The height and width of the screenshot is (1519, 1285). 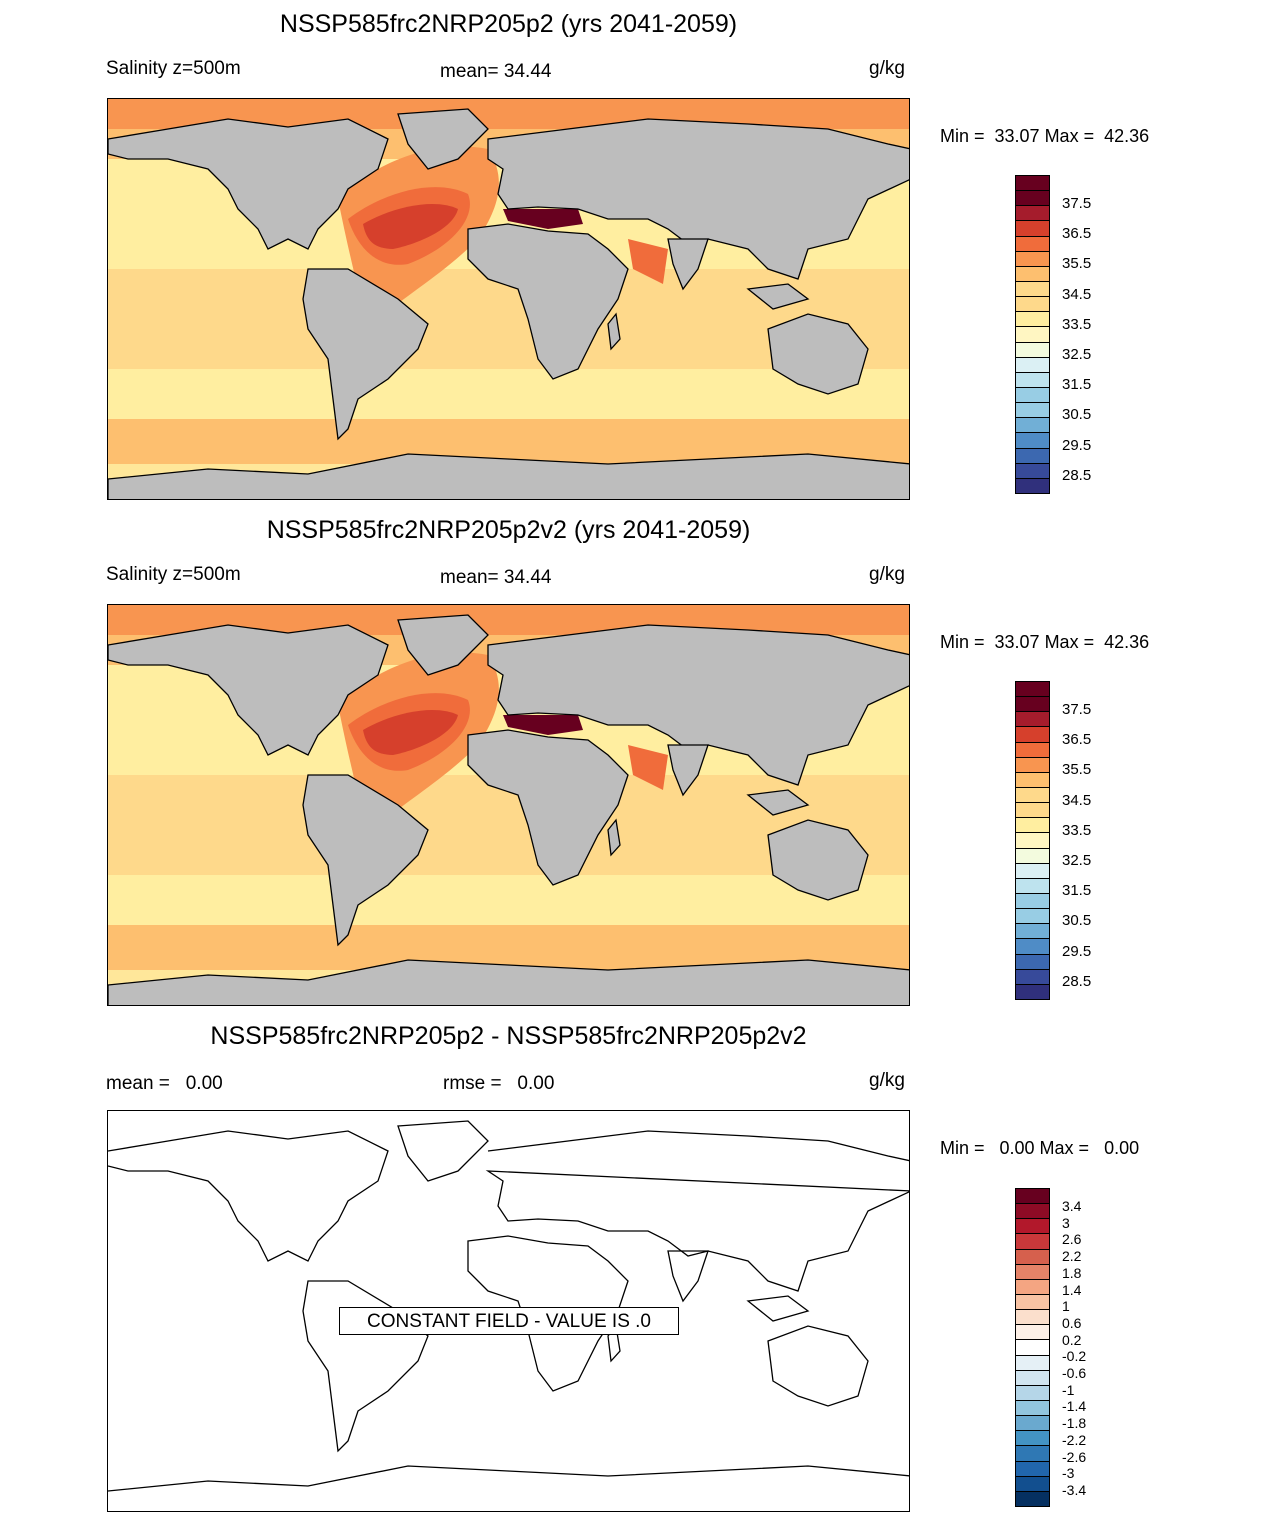 I want to click on colorbar-tick-label: -2.2, so click(x=1074, y=1439).